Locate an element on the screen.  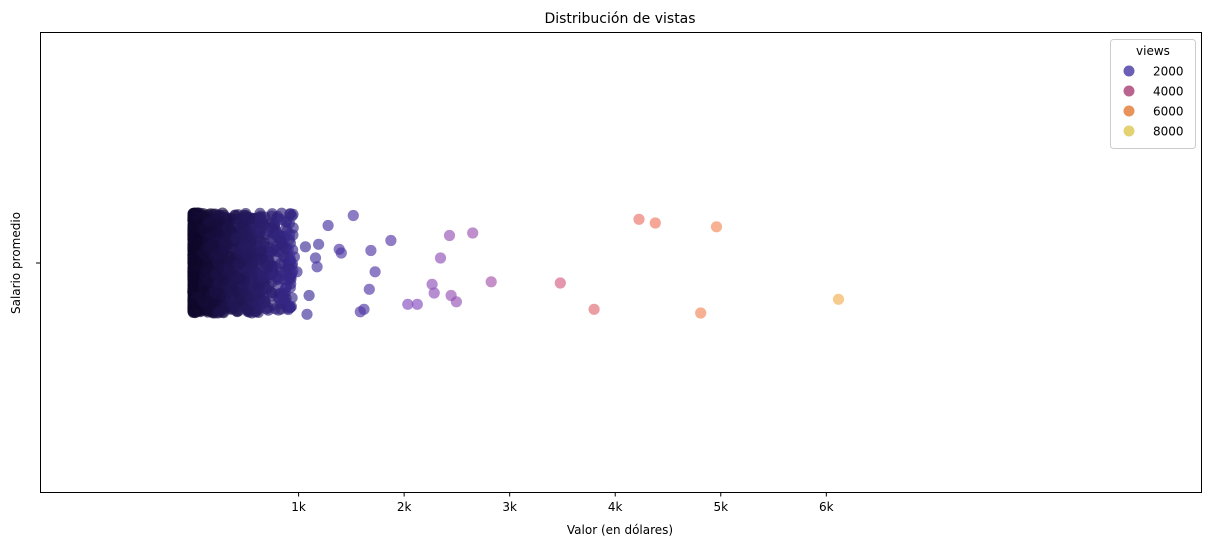
legend-label: 4000 is located at coordinates (1168, 92).